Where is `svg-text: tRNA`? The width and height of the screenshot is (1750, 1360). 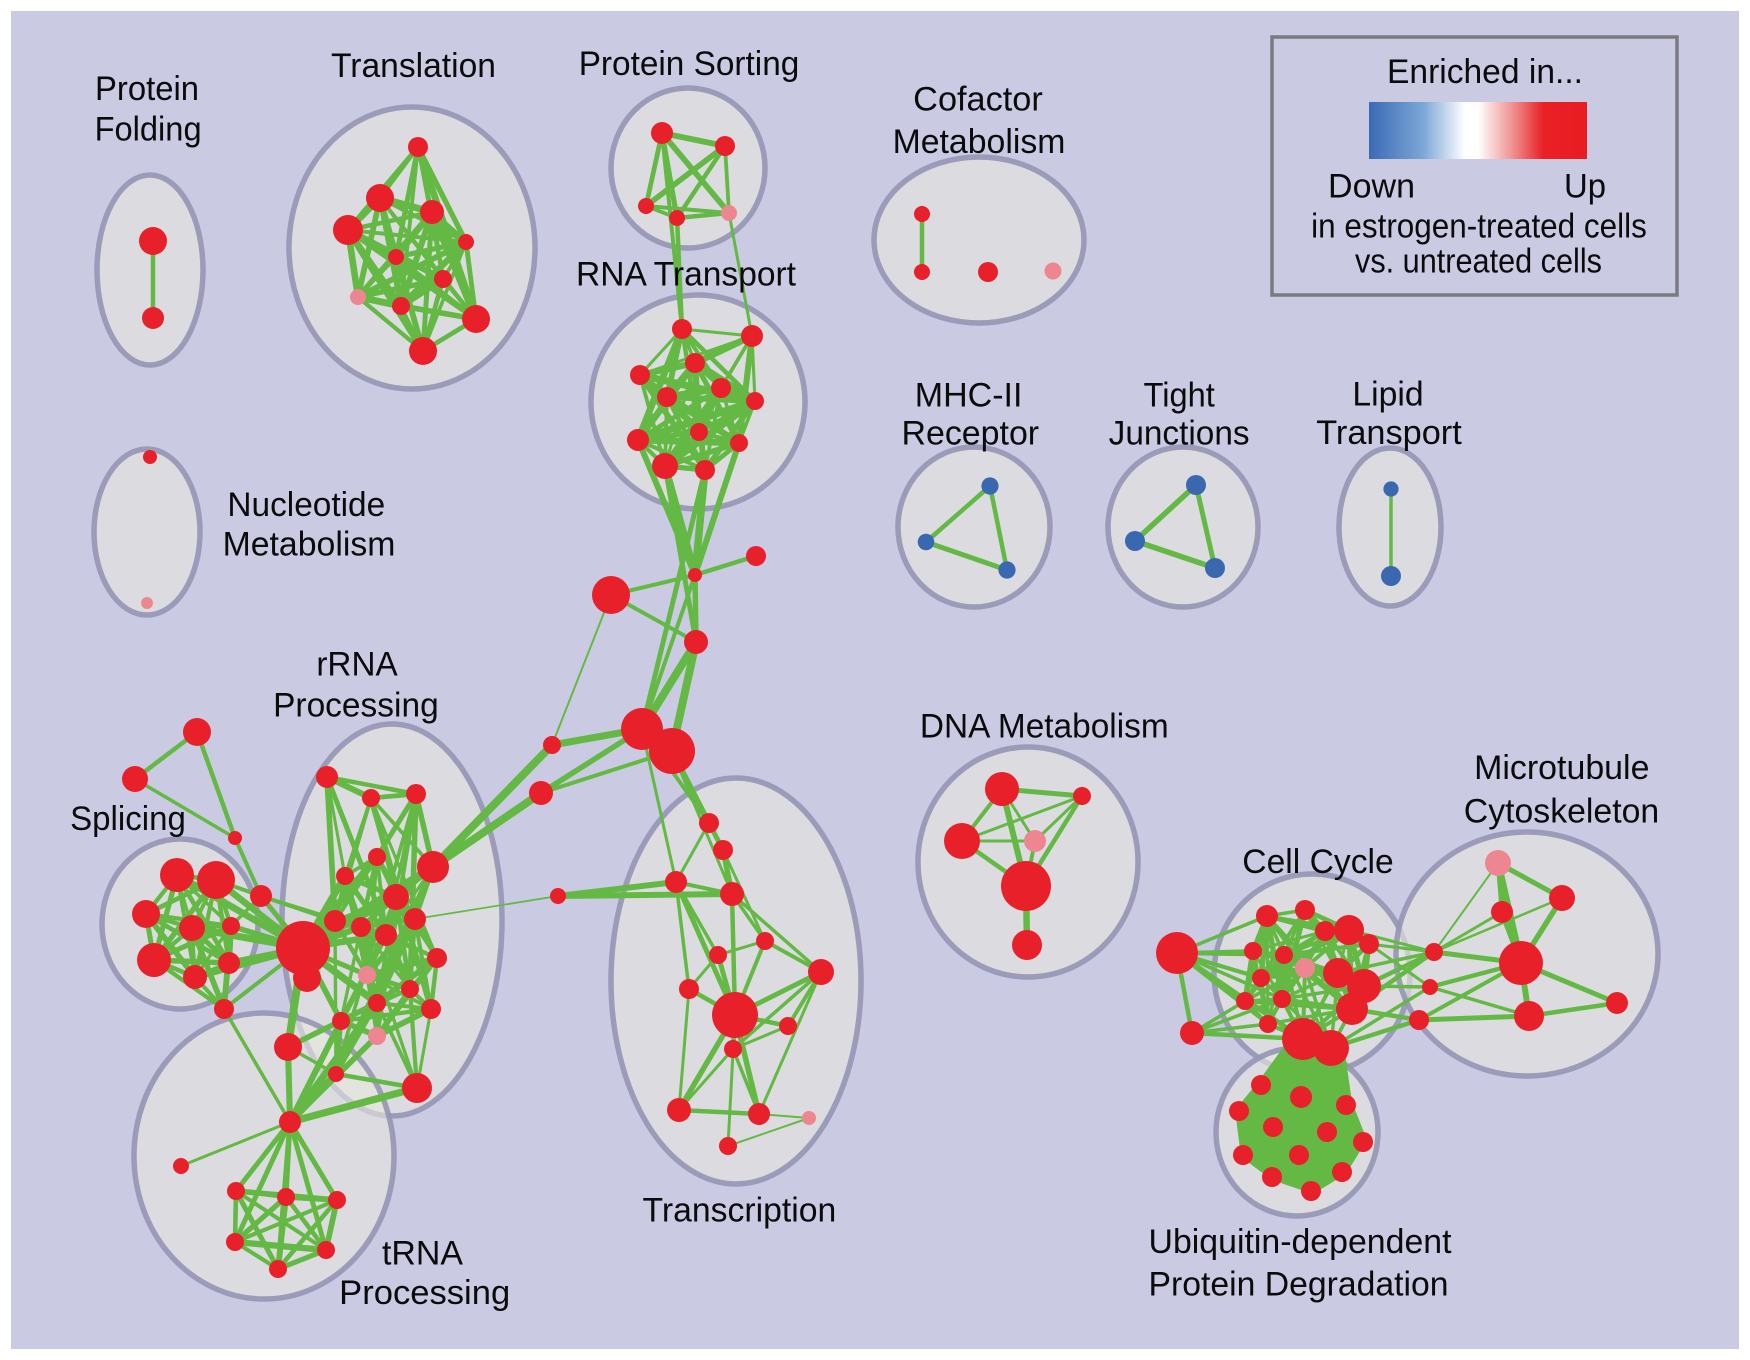 svg-text: tRNA is located at coordinates (422, 1254).